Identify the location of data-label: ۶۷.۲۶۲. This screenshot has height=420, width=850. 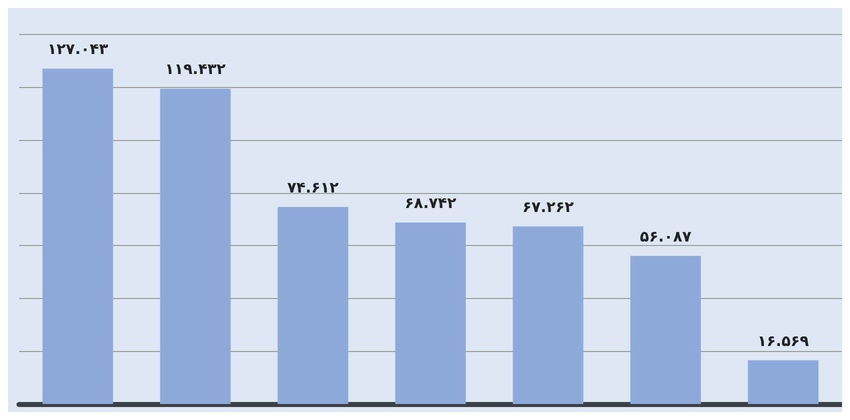
(548, 207).